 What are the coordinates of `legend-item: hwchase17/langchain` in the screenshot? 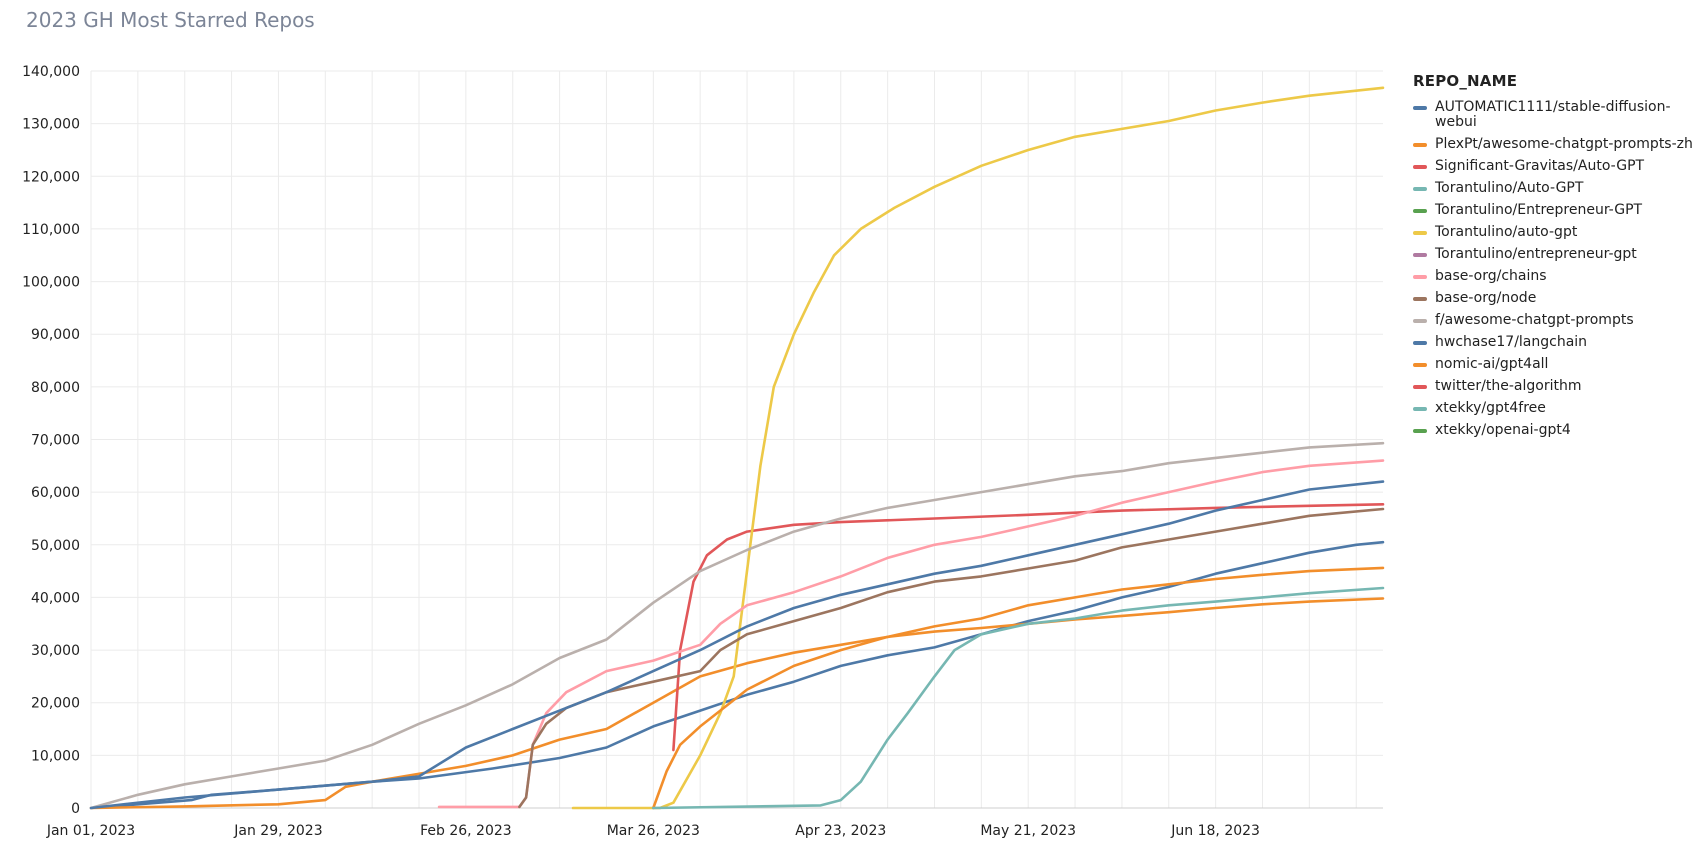 It's located at (1553, 342).